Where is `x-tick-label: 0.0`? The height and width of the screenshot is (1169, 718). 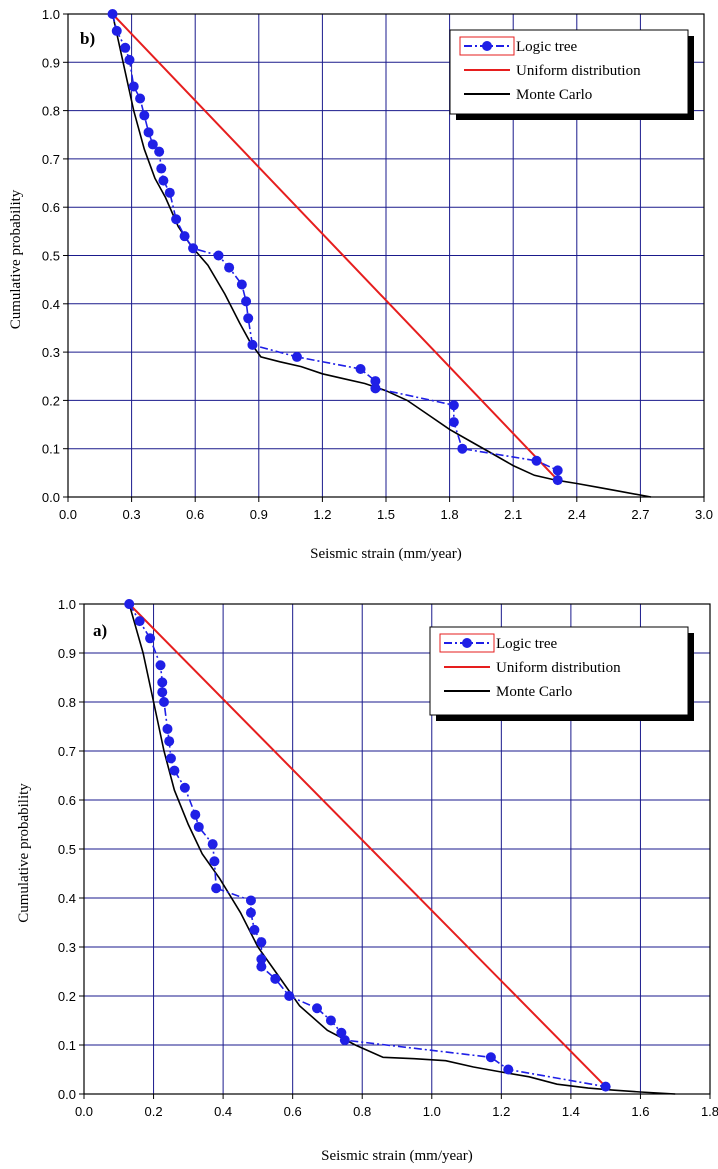
x-tick-label: 0.0 is located at coordinates (84, 1111).